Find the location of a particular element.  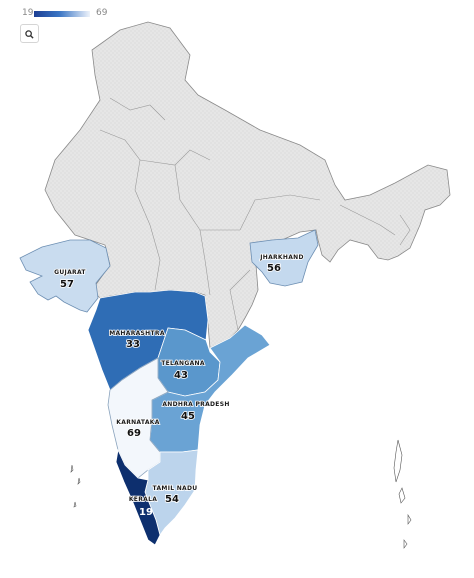

region-tamil-nadu is located at coordinates (171, 492).